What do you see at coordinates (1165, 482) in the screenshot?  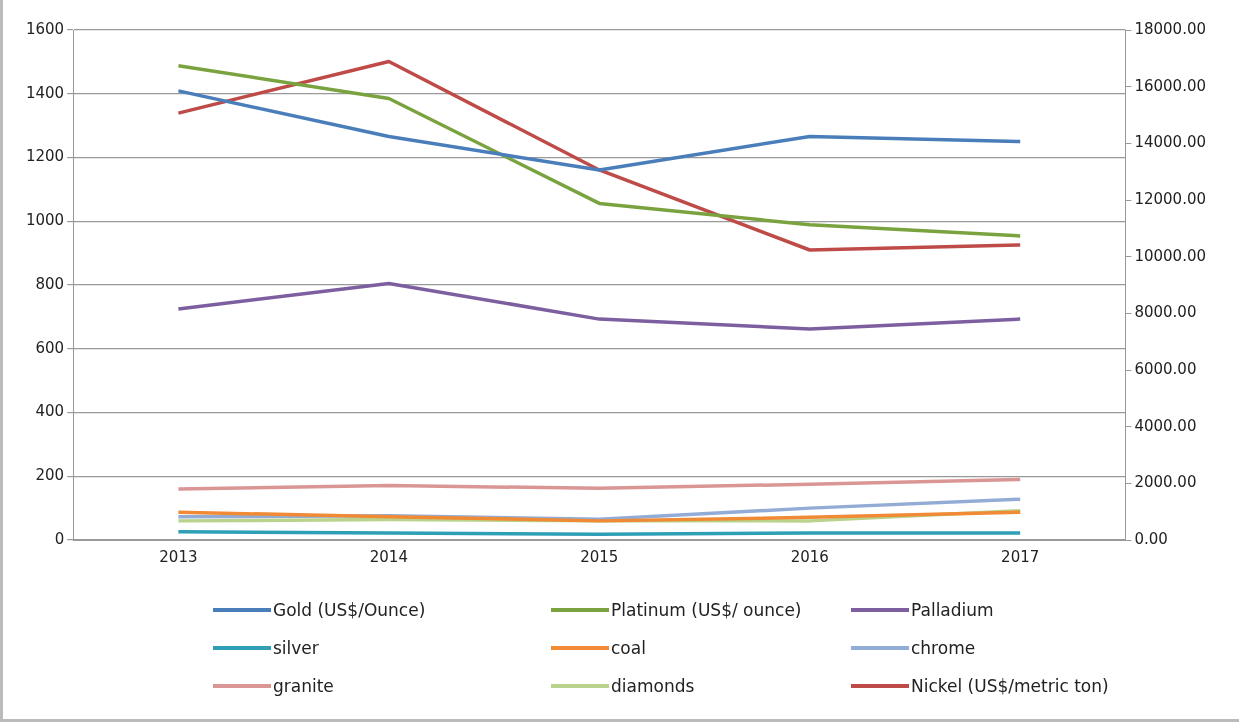 I see `y2-tick-label: 2000.00` at bounding box center [1165, 482].